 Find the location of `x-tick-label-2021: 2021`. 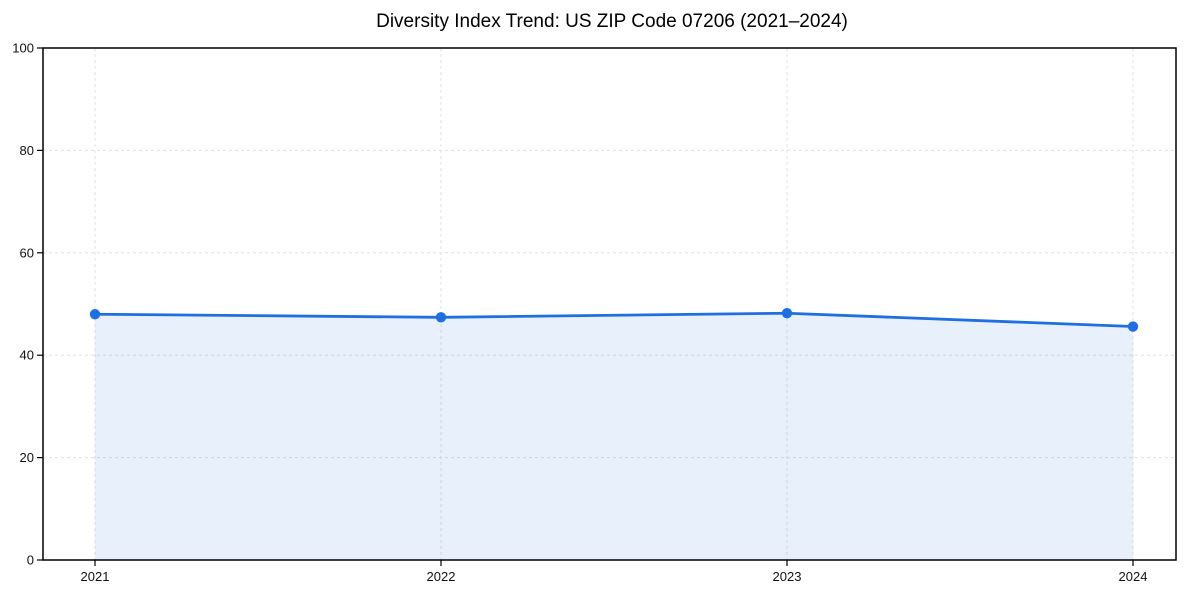

x-tick-label-2021: 2021 is located at coordinates (95, 576).